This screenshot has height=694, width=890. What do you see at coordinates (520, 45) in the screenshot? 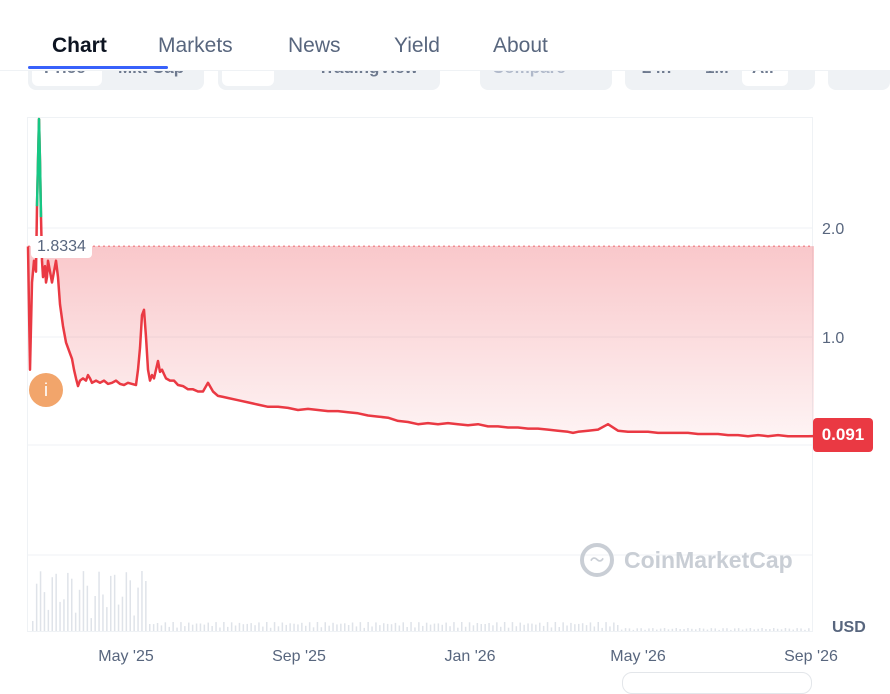
I see `tab-about: About` at bounding box center [520, 45].